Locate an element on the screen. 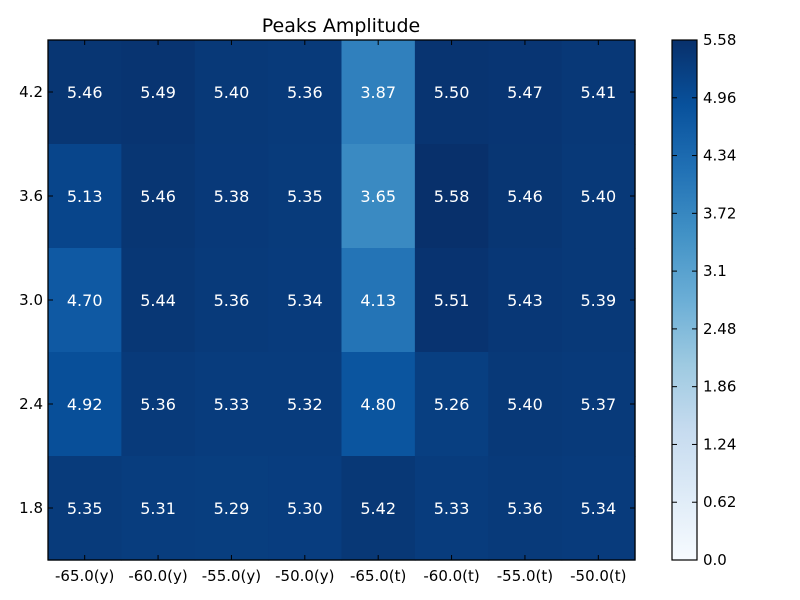 Image resolution: width=800 pixels, height=600 pixels. colorbar is located at coordinates (684, 300).